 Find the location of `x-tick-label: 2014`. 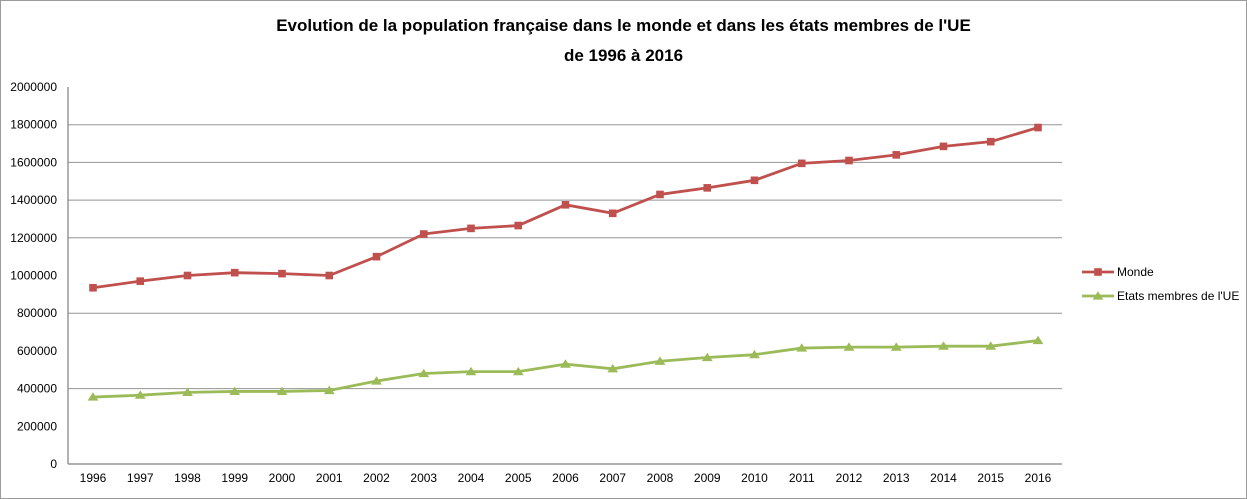

x-tick-label: 2014 is located at coordinates (943, 478).